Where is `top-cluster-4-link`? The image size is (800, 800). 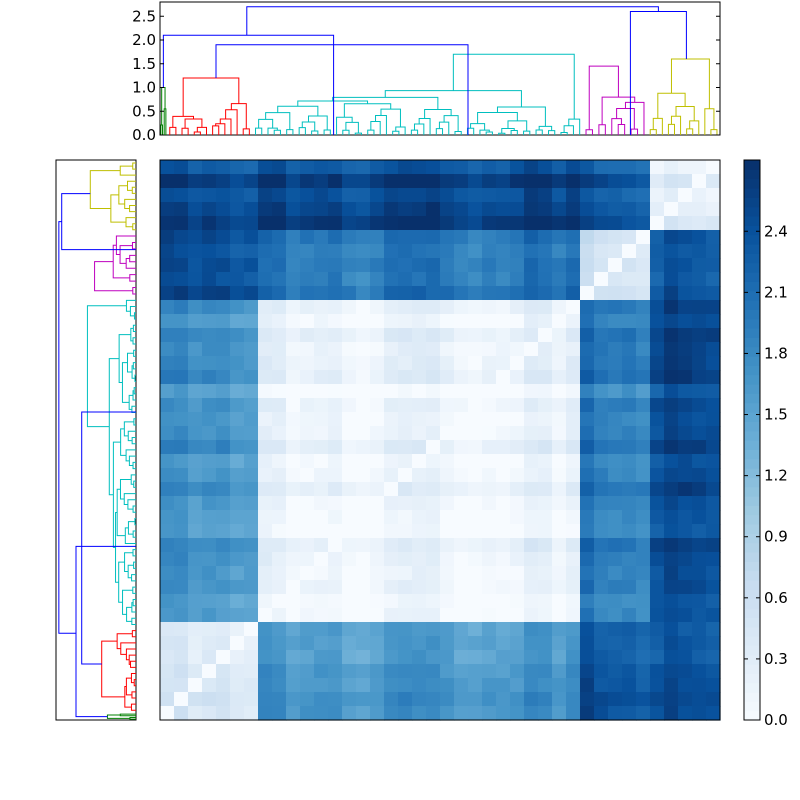 top-cluster-4-link is located at coordinates (653, 132).